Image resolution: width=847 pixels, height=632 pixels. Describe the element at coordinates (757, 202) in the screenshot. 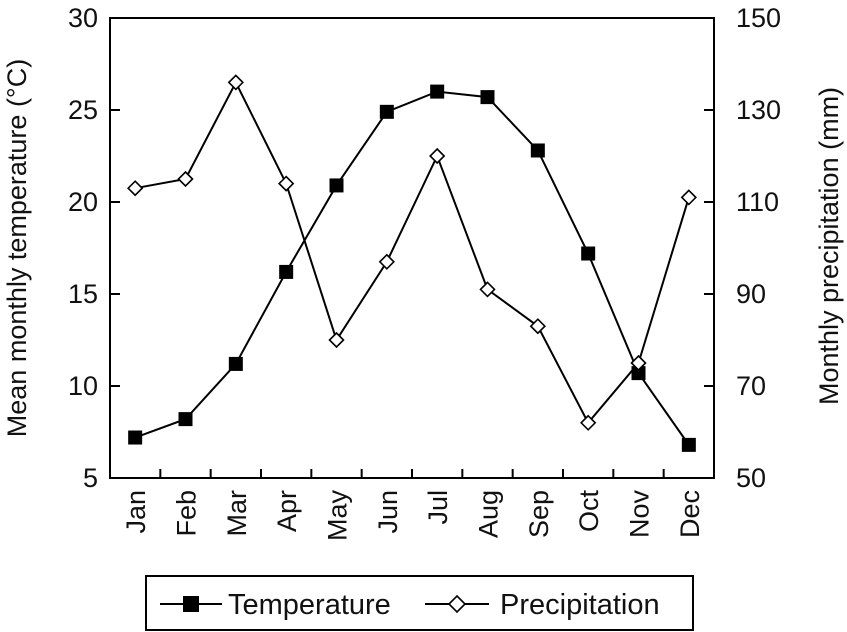

I see `right-tick-label: 110` at that location.